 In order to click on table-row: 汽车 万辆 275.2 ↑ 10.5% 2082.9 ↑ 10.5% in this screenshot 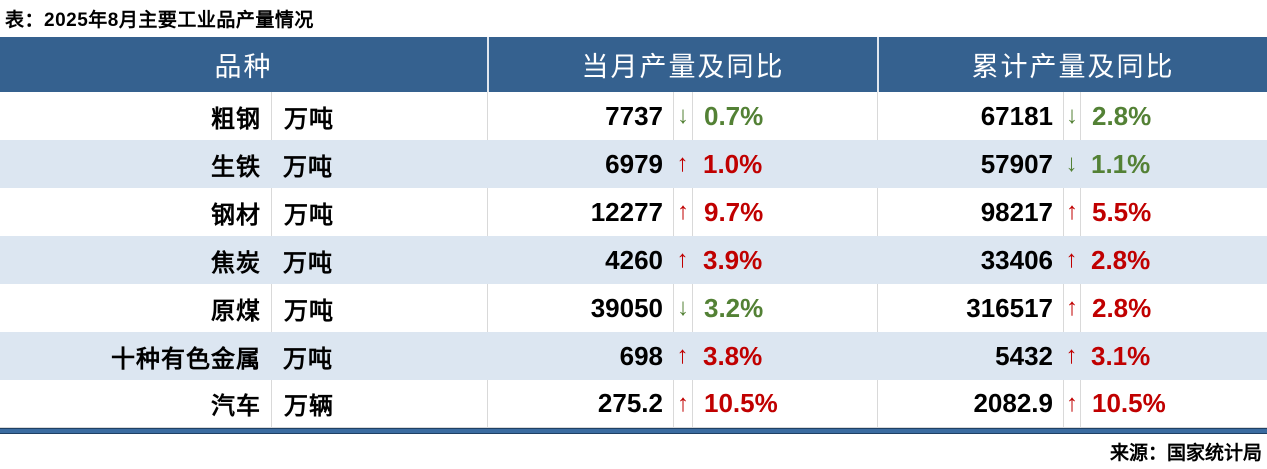, I will do `click(633, 404)`.